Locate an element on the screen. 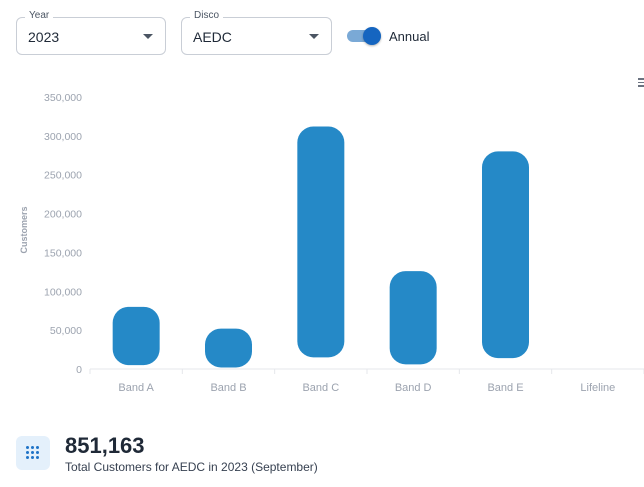 Image resolution: width=644 pixels, height=487 pixels. grid-dots-icon is located at coordinates (33, 453).